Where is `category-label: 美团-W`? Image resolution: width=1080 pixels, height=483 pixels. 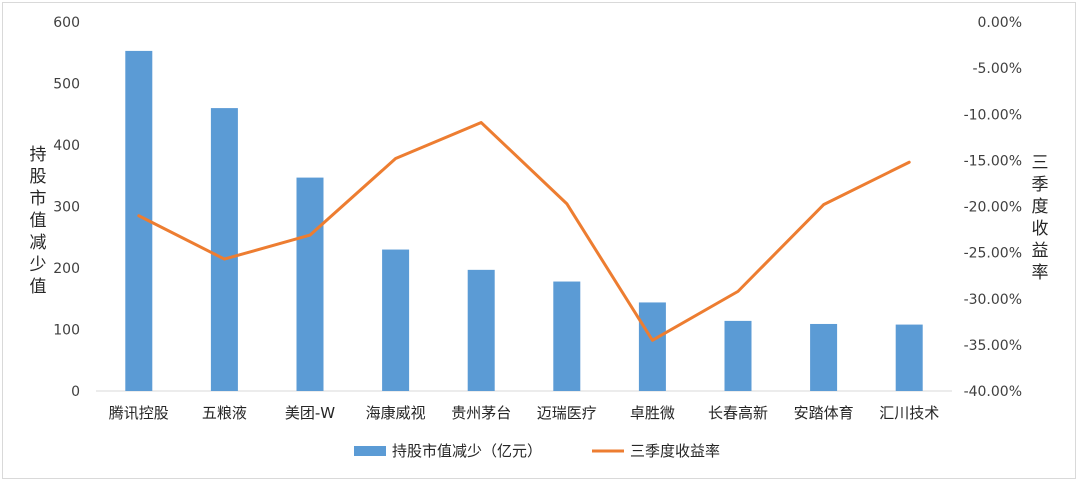
category-label: 美团-W is located at coordinates (310, 413).